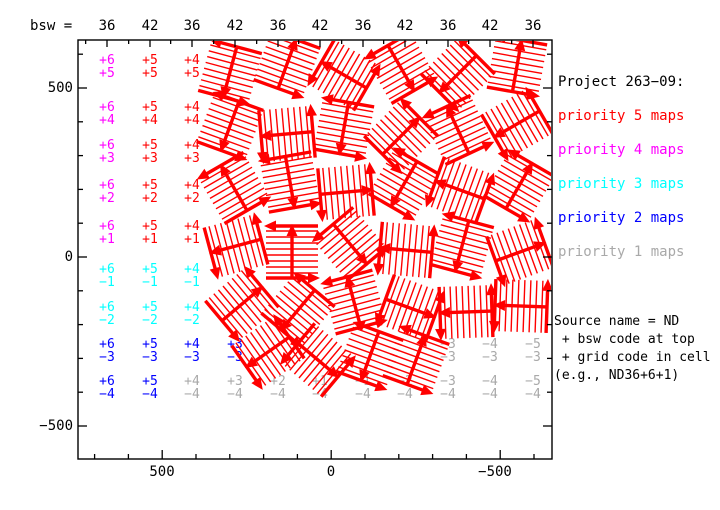  I want to click on grid-cell: +2 −4, so click(278, 388).